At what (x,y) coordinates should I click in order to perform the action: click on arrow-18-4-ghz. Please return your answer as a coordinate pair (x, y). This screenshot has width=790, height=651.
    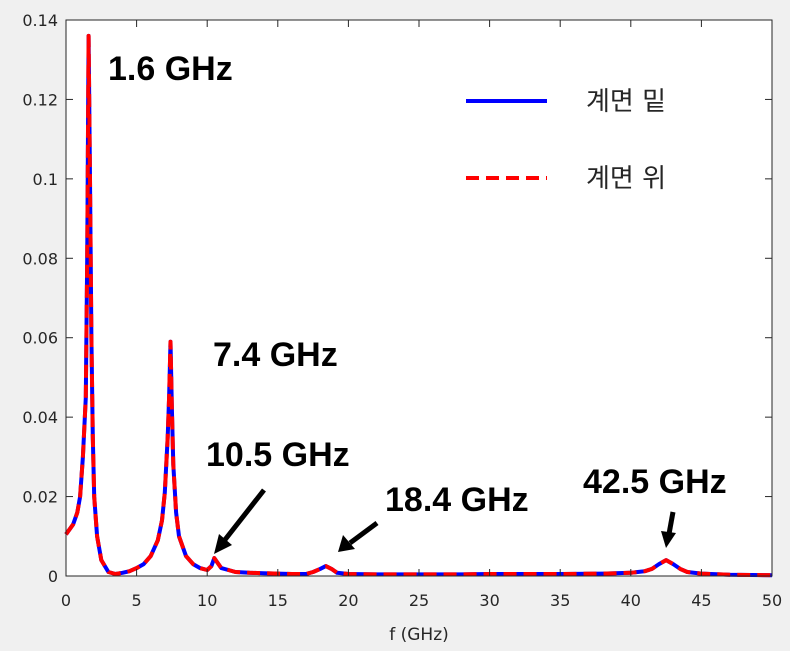
    Looking at the image, I should click on (363, 533).